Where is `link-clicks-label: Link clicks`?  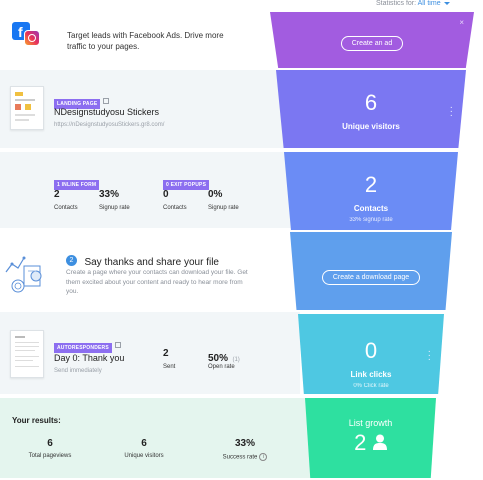 link-clicks-label: Link clicks is located at coordinates (371, 374).